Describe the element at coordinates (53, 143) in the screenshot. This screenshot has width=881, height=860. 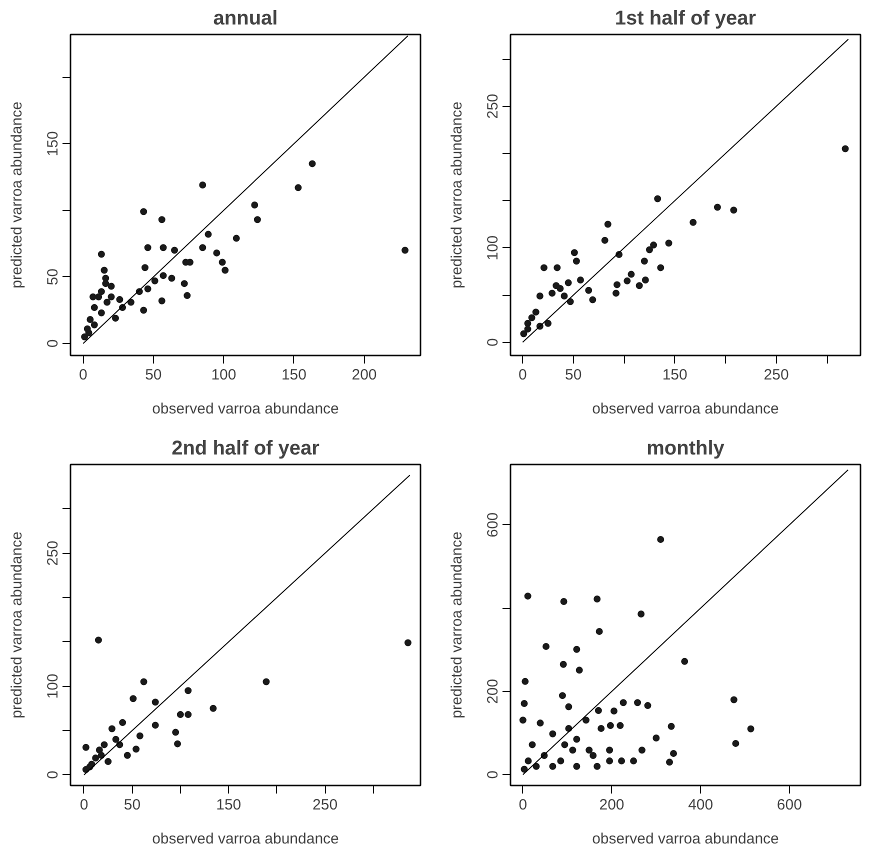
I see `y-tick-label: 150` at that location.